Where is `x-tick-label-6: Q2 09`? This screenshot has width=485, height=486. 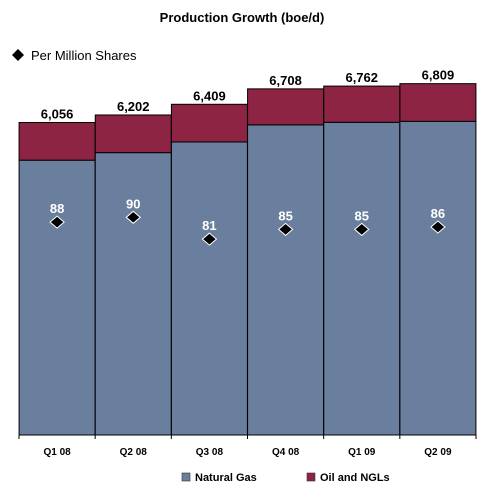 x-tick-label-6: Q2 09 is located at coordinates (438, 452).